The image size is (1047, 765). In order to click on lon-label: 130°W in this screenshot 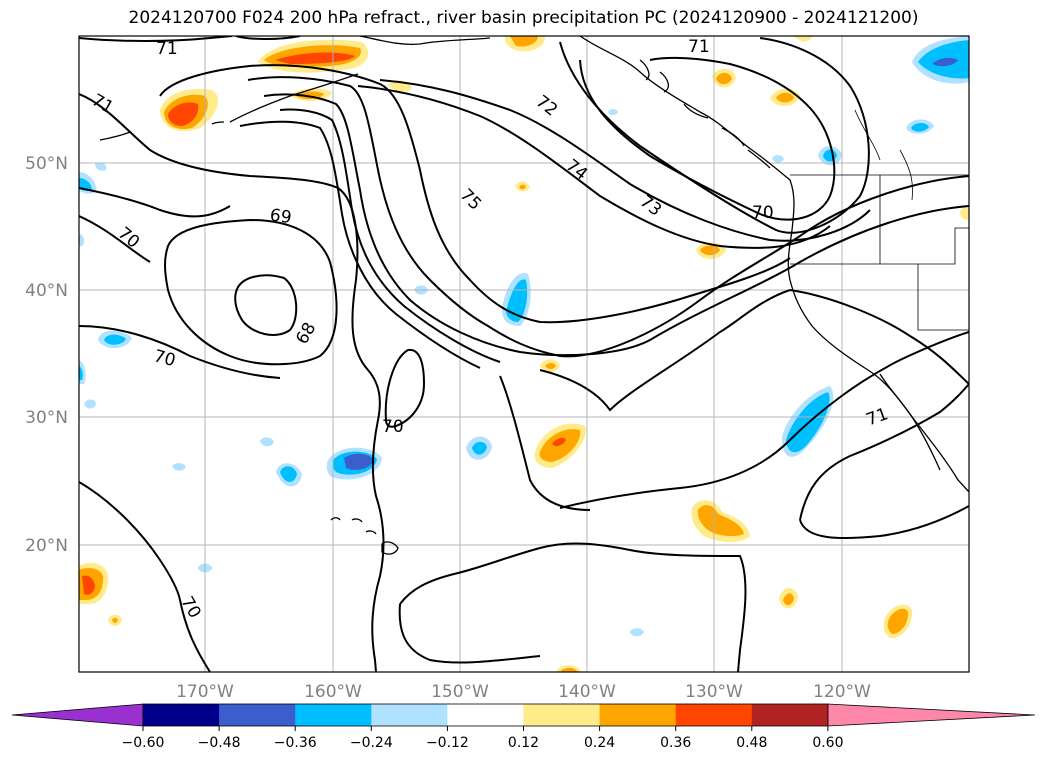, I will do `click(714, 692)`.